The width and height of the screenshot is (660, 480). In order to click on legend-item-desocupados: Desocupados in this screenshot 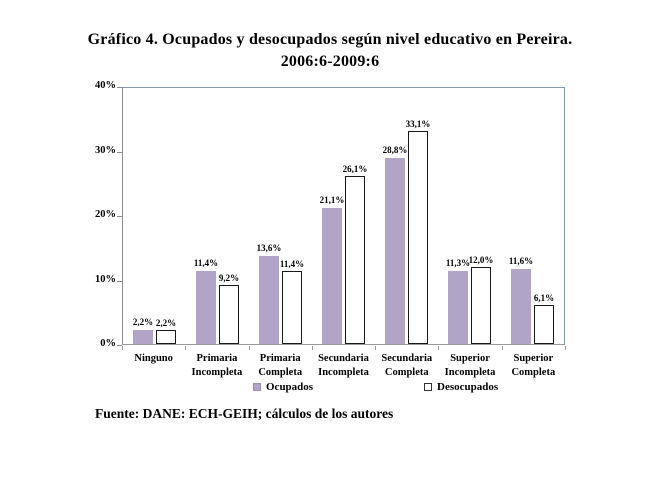, I will do `click(461, 387)`.